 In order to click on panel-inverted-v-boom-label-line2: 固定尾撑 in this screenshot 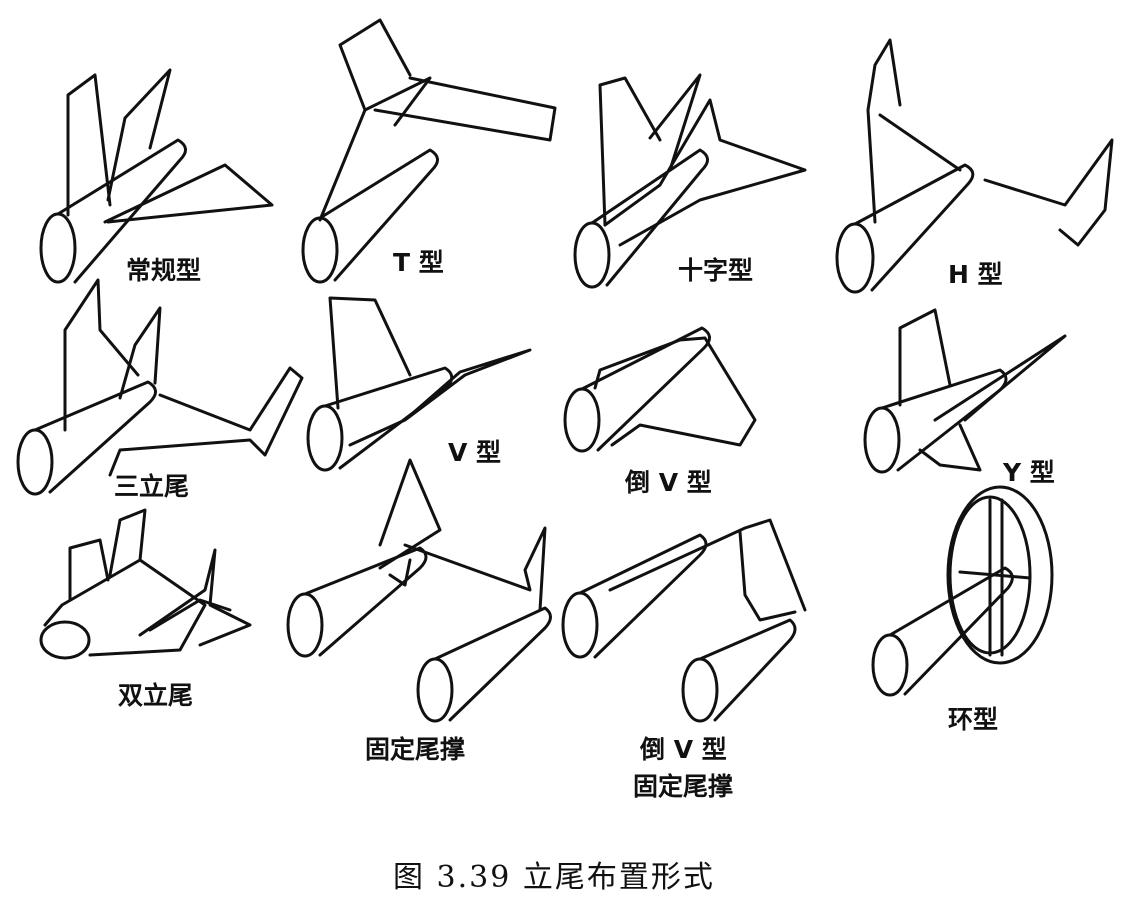, I will do `click(683, 786)`.